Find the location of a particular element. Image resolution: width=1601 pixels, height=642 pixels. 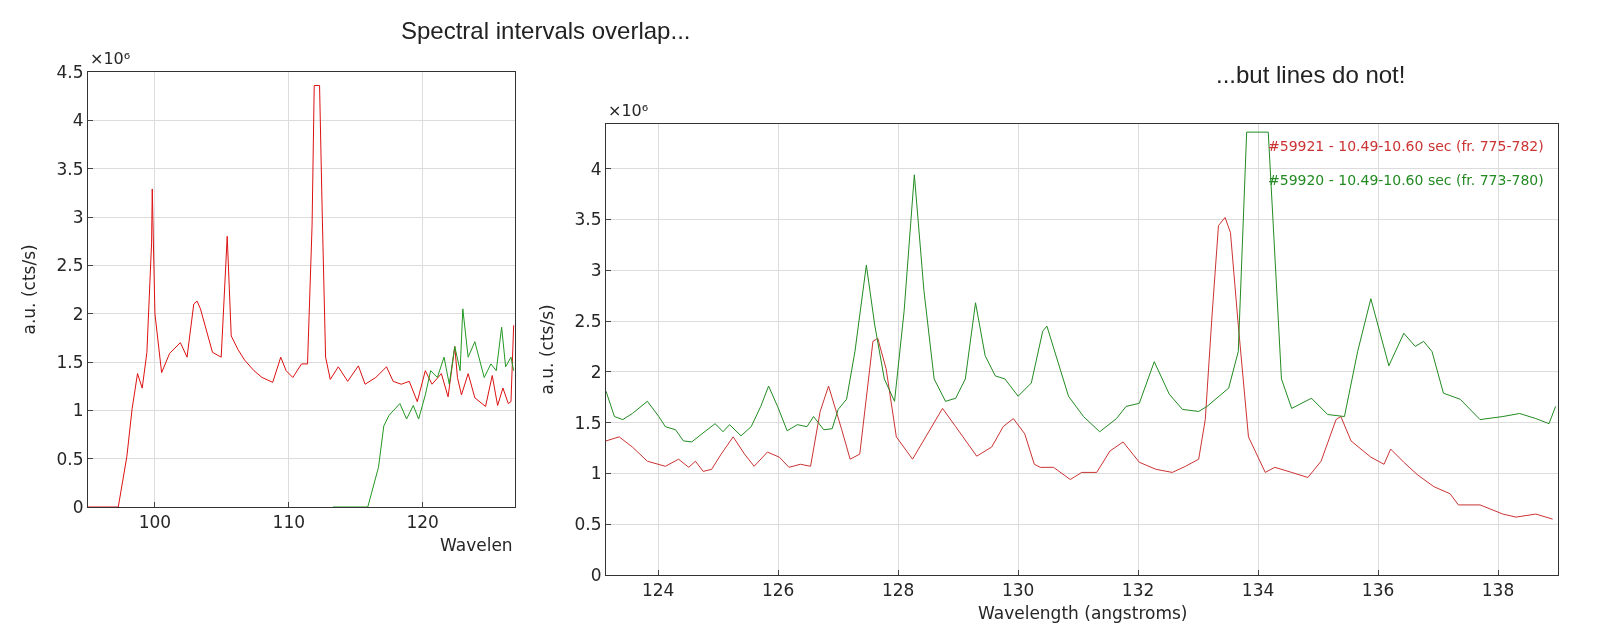

x-tick-label: 138 is located at coordinates (1498, 590).